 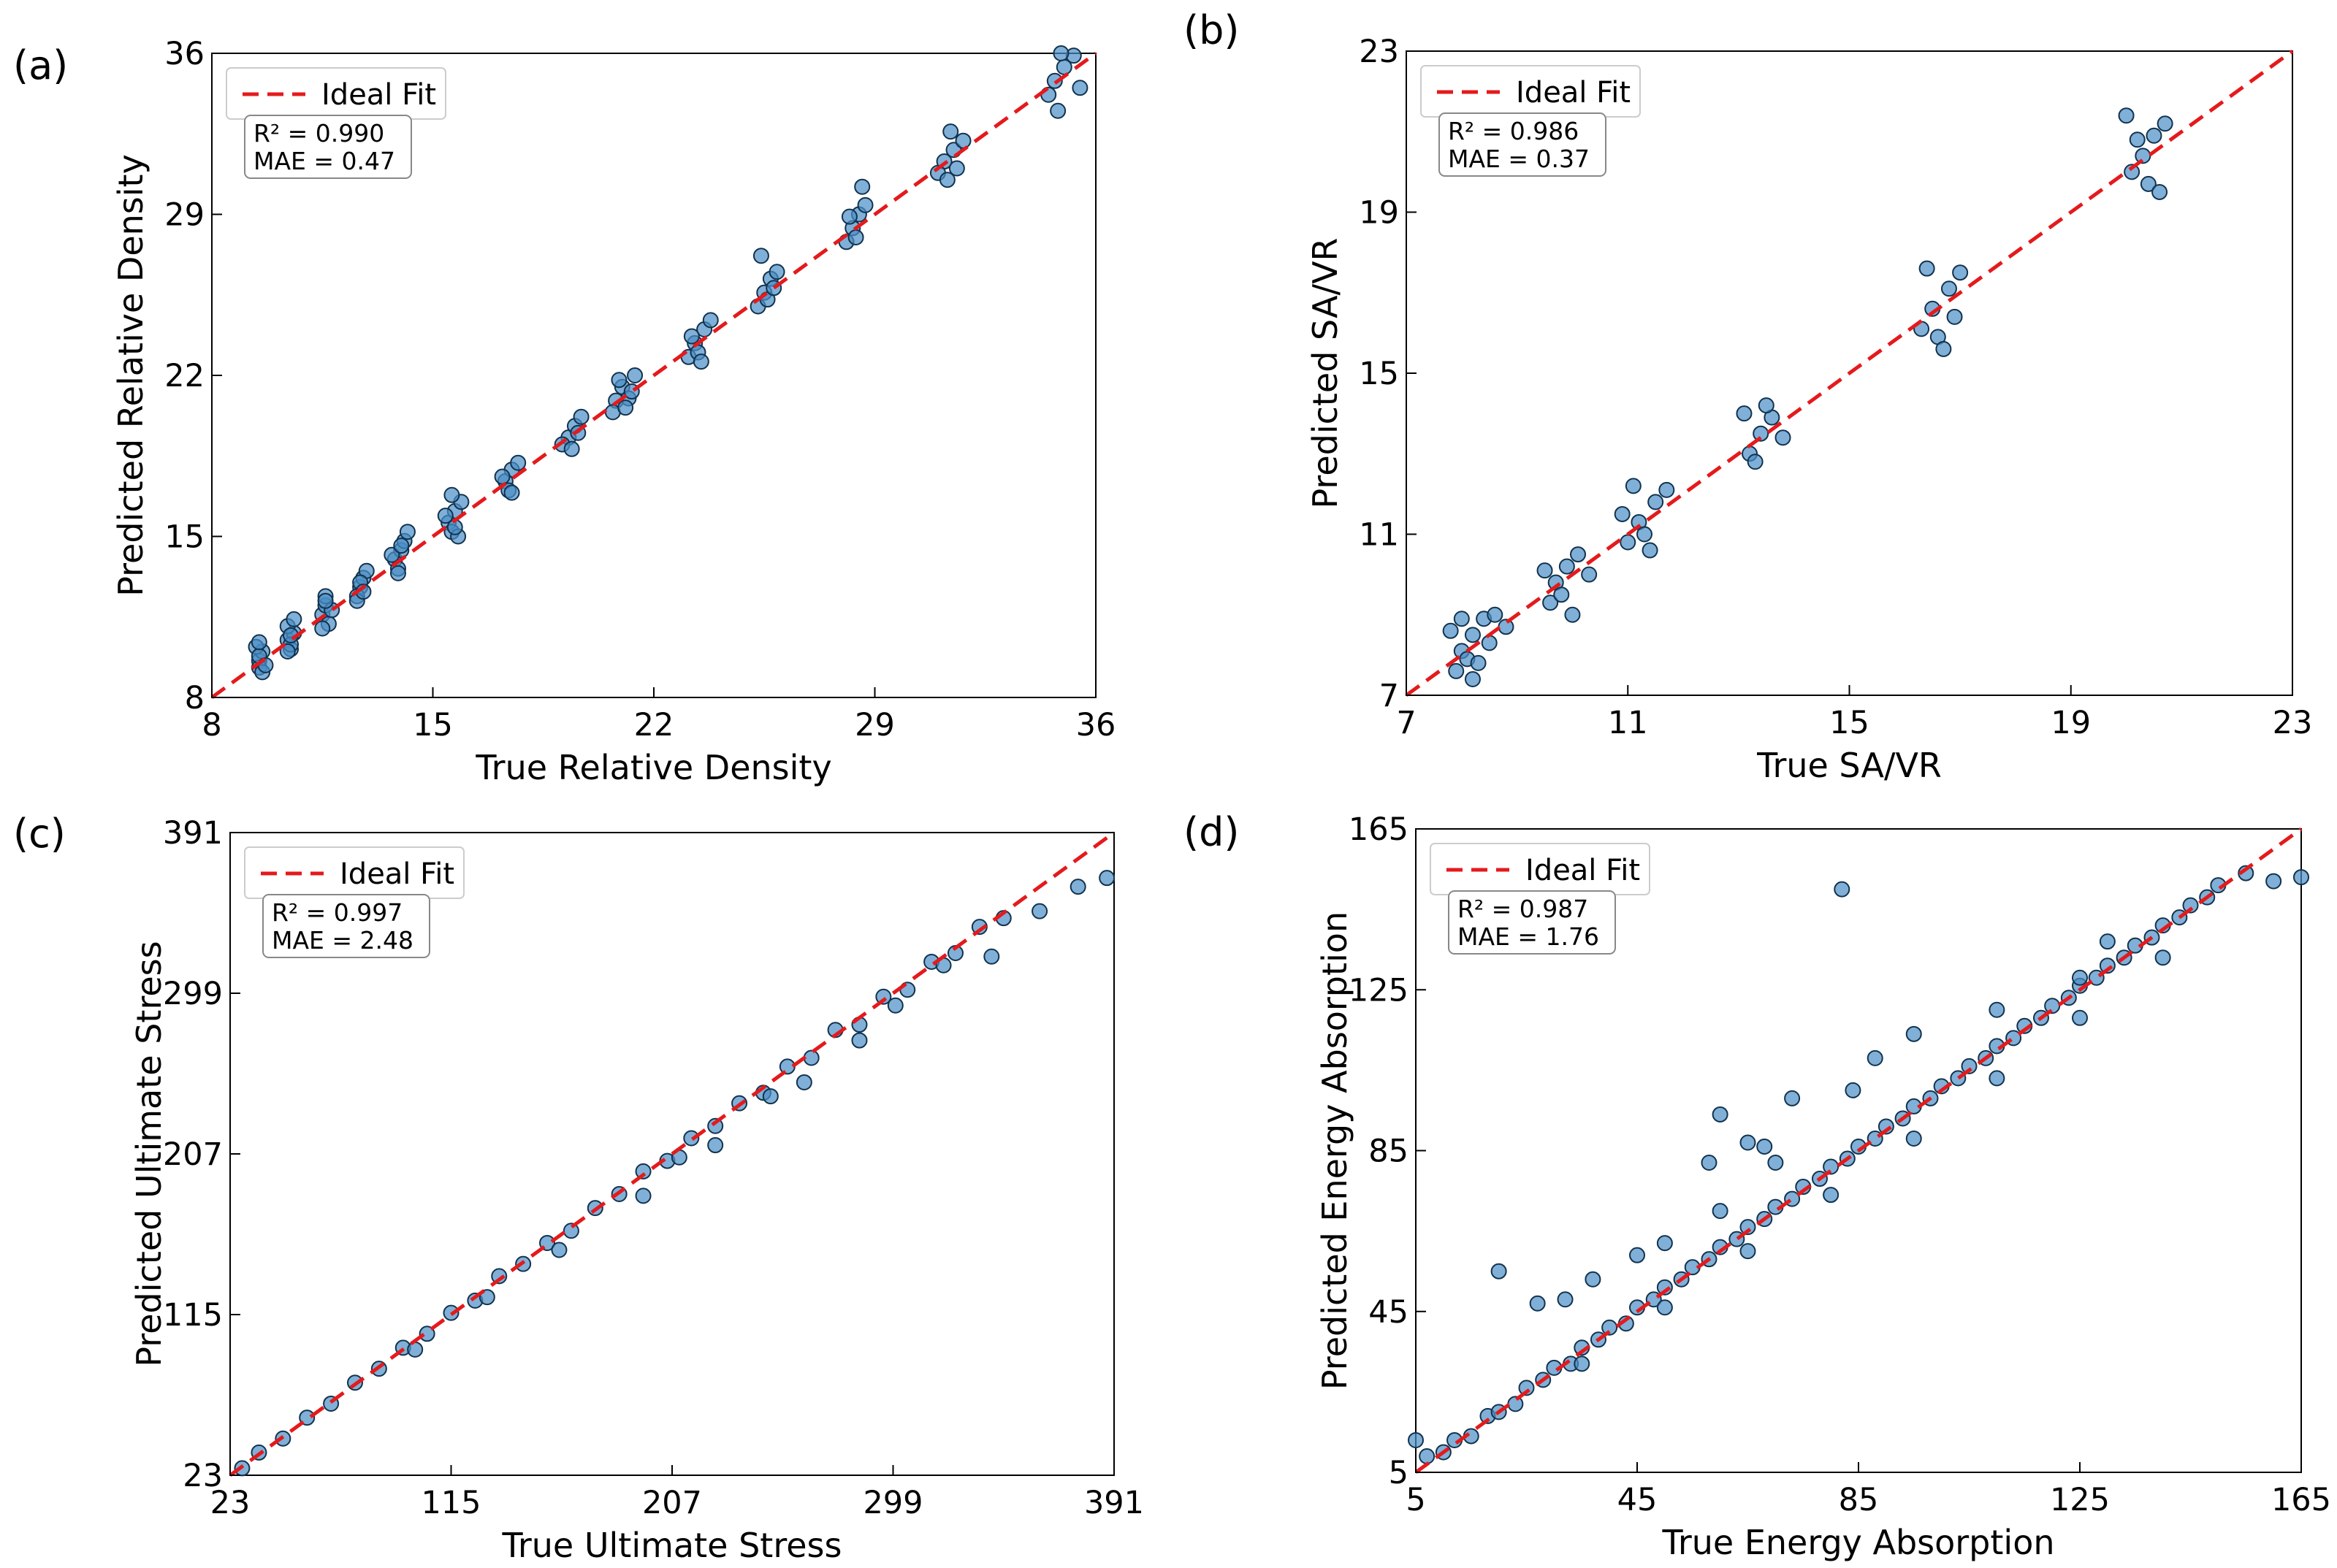 What do you see at coordinates (39, 834) in the screenshot?
I see `panel-label: (c)` at bounding box center [39, 834].